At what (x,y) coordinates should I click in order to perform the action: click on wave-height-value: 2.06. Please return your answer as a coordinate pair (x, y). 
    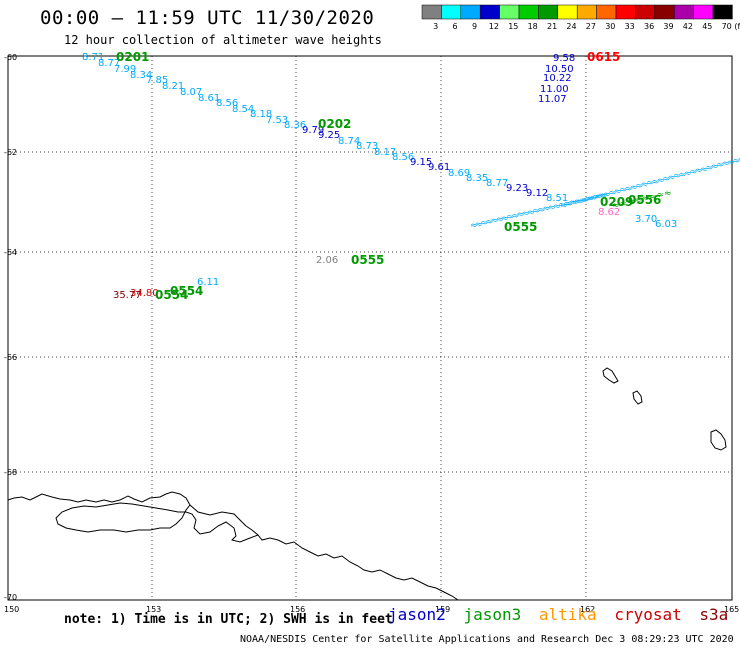
    Looking at the image, I should click on (327, 260).